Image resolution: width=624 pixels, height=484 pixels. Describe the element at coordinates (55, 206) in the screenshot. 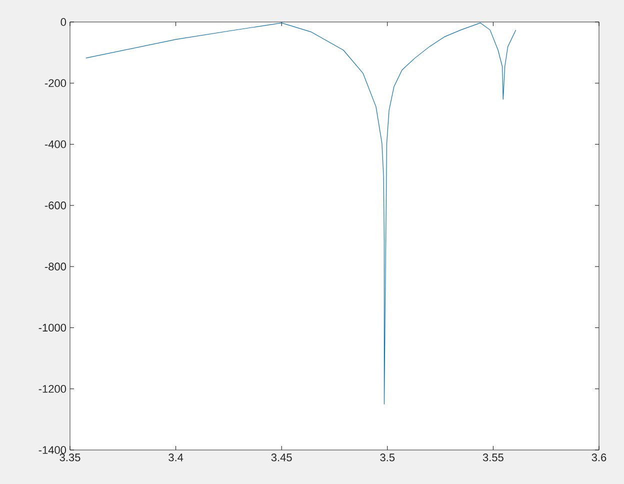

I see `y-tick-label: -600` at that location.